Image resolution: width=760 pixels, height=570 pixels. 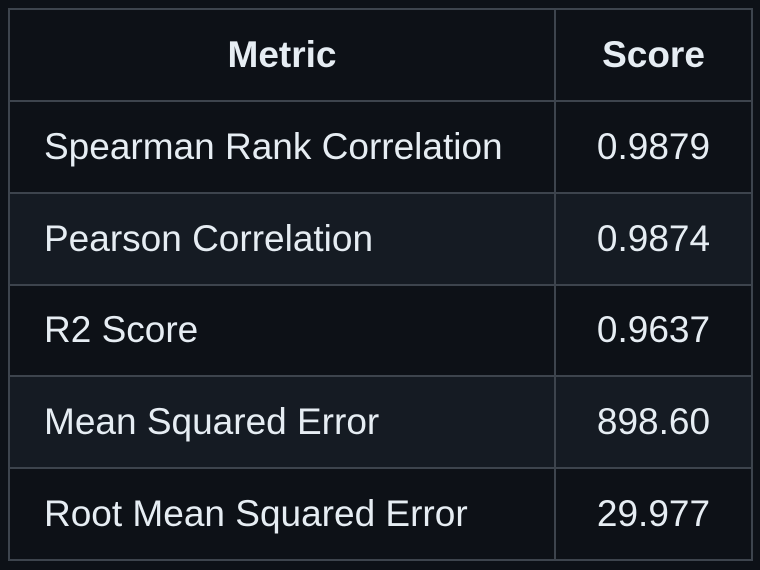 I want to click on metric-cell: Pearson Correlation, so click(x=282, y=238).